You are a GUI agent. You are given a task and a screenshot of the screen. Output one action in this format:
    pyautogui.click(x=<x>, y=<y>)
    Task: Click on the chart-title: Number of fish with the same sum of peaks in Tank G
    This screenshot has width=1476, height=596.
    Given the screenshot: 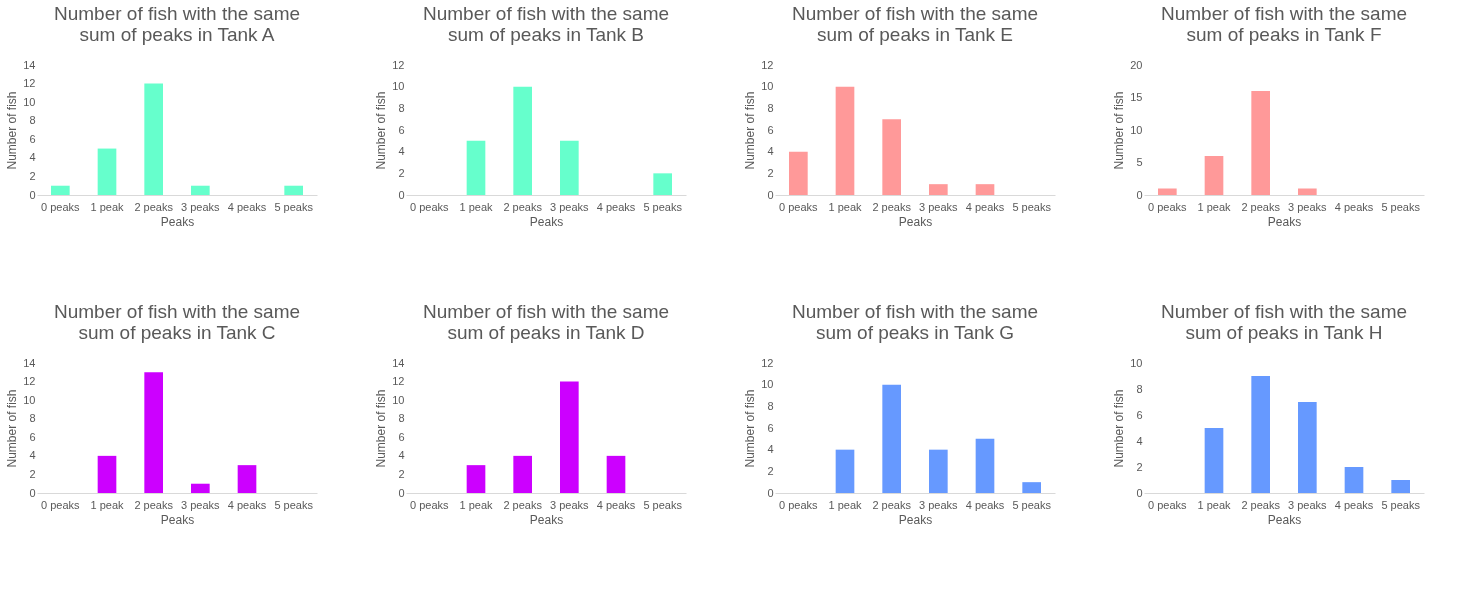 What is the action you would take?
    pyautogui.click(x=915, y=322)
    